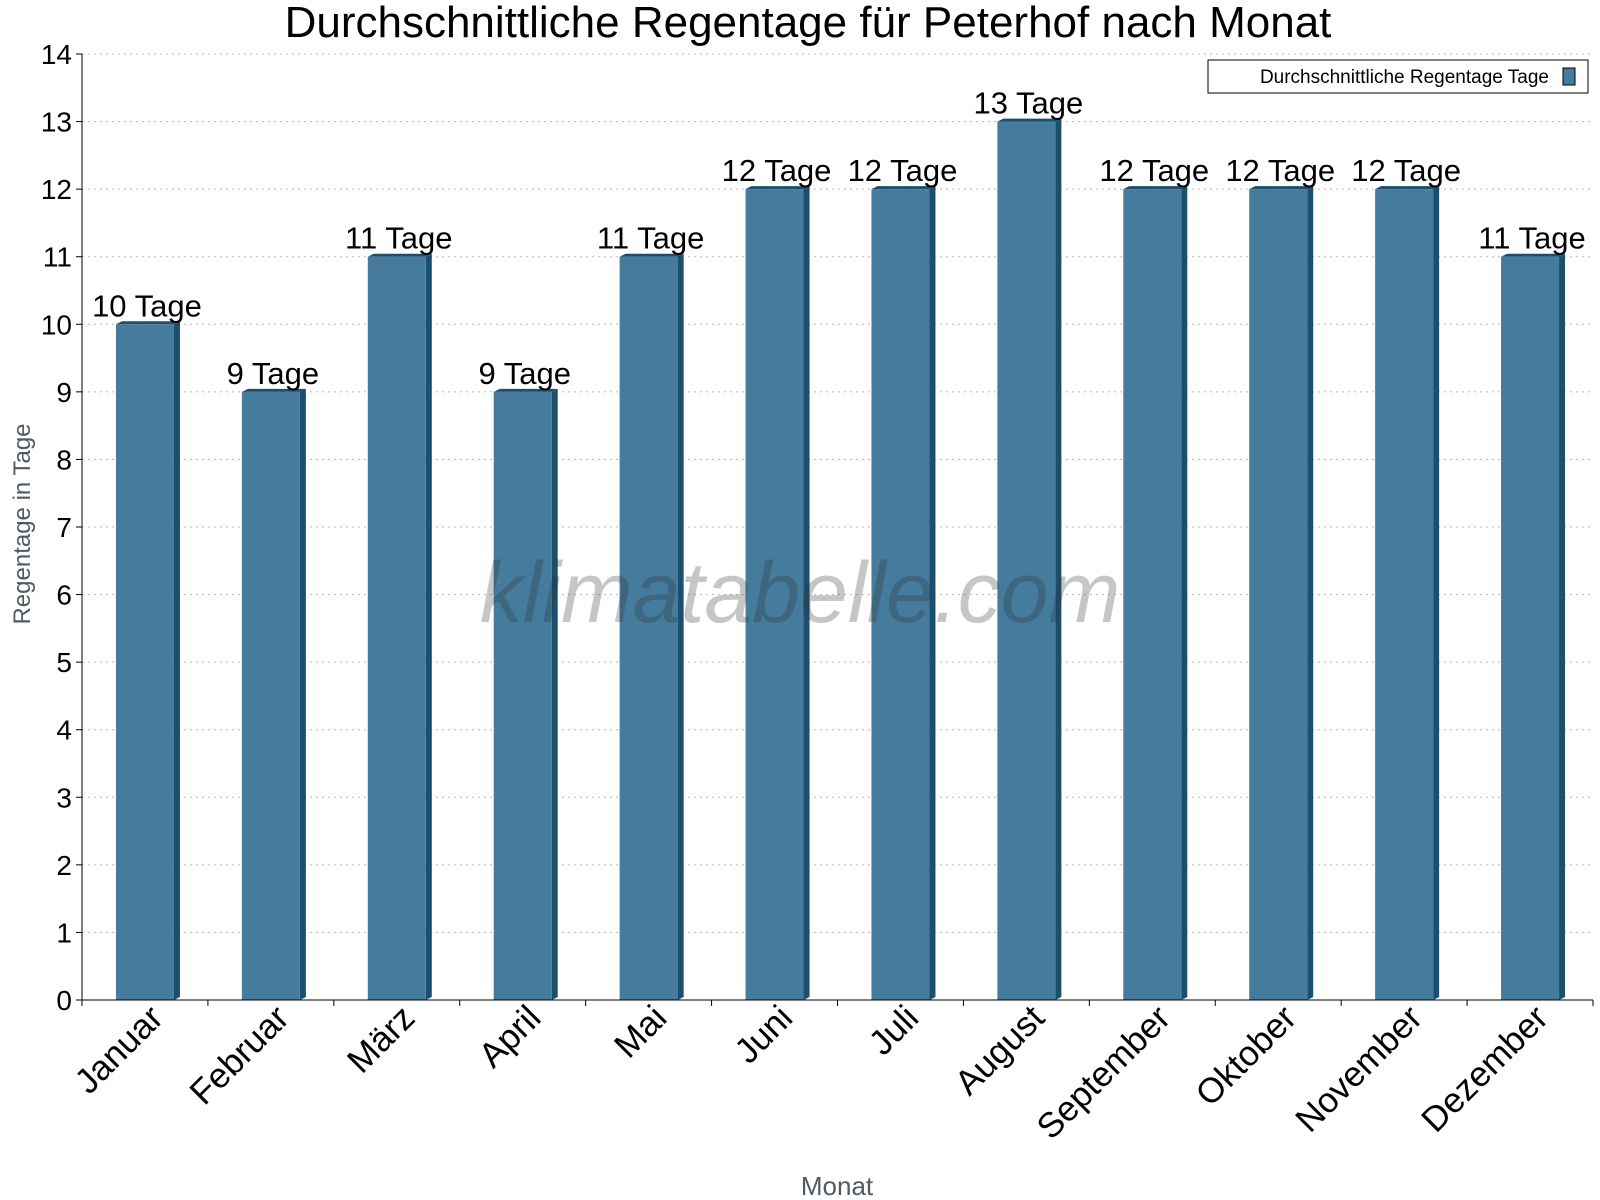 This screenshot has height=1200, width=1600. What do you see at coordinates (1359, 1069) in the screenshot?
I see `x-tick-label: November` at bounding box center [1359, 1069].